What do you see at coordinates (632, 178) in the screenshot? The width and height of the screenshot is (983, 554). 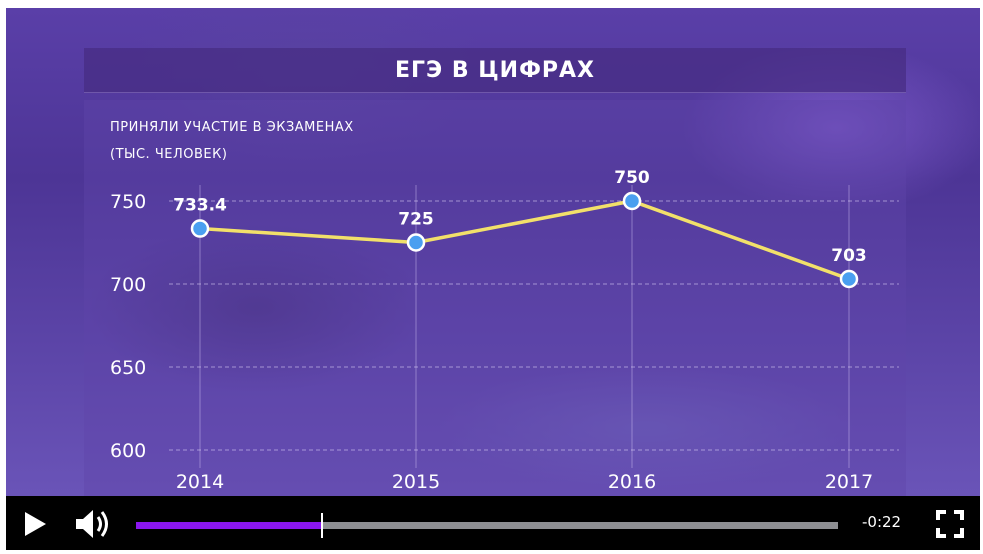 I see `data-label-2016: 750` at bounding box center [632, 178].